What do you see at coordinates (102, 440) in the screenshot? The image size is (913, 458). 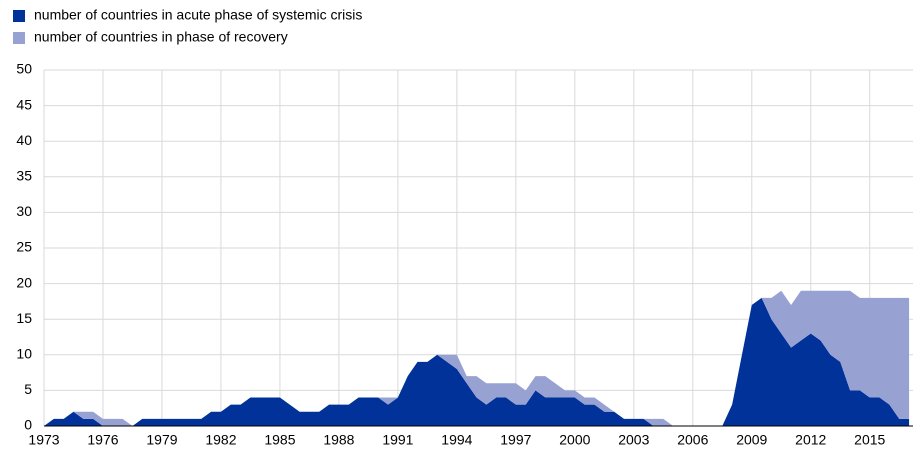 I see `x-tick-label: 1976` at bounding box center [102, 440].